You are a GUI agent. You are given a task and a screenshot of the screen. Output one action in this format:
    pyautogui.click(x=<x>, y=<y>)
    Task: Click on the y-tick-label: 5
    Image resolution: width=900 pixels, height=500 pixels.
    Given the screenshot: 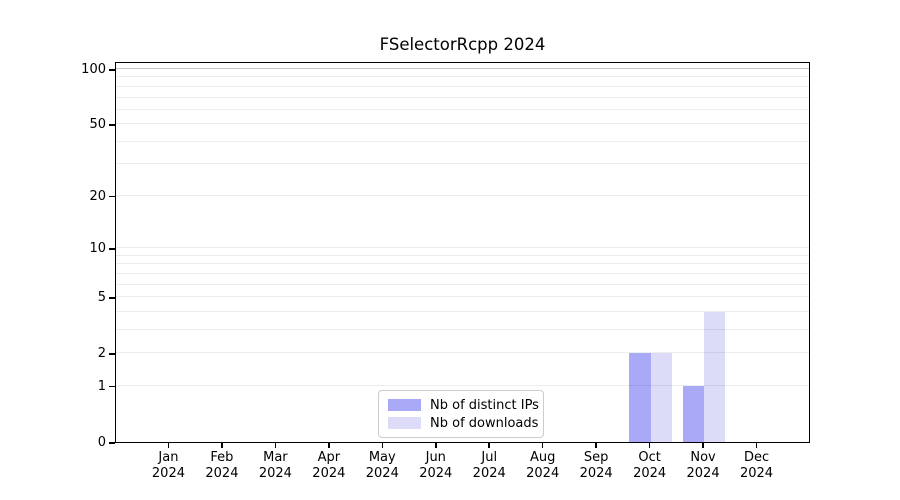 What is the action you would take?
    pyautogui.click(x=101, y=298)
    